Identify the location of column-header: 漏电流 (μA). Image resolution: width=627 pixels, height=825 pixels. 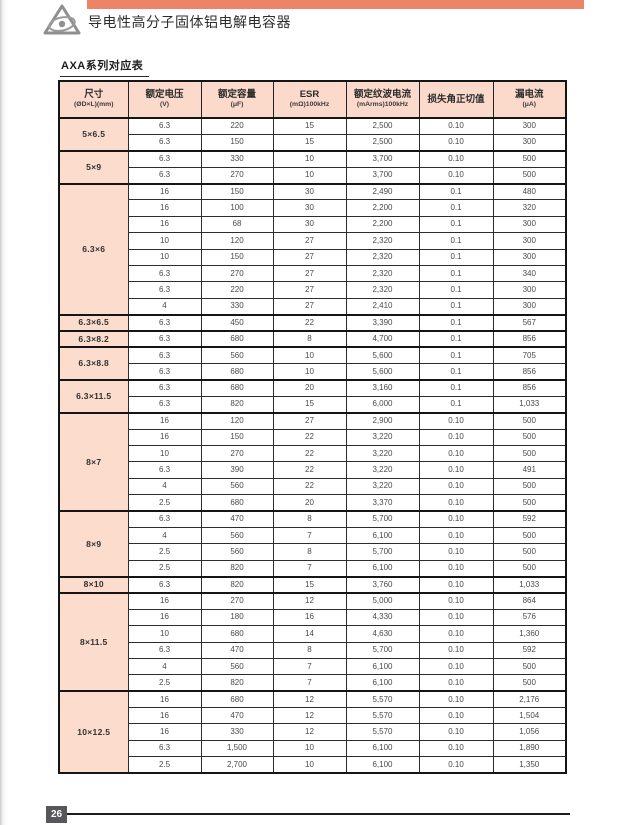
(529, 99).